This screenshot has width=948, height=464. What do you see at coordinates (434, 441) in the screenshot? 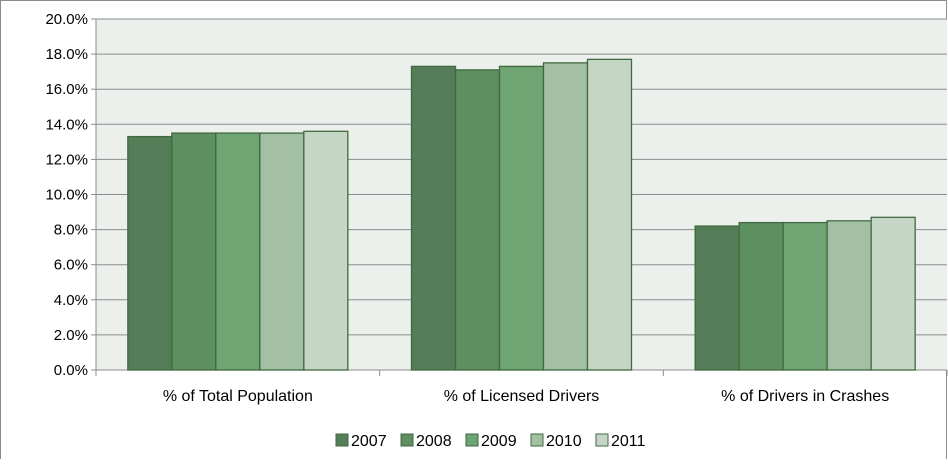
I see `legend-label: 2008` at bounding box center [434, 441].